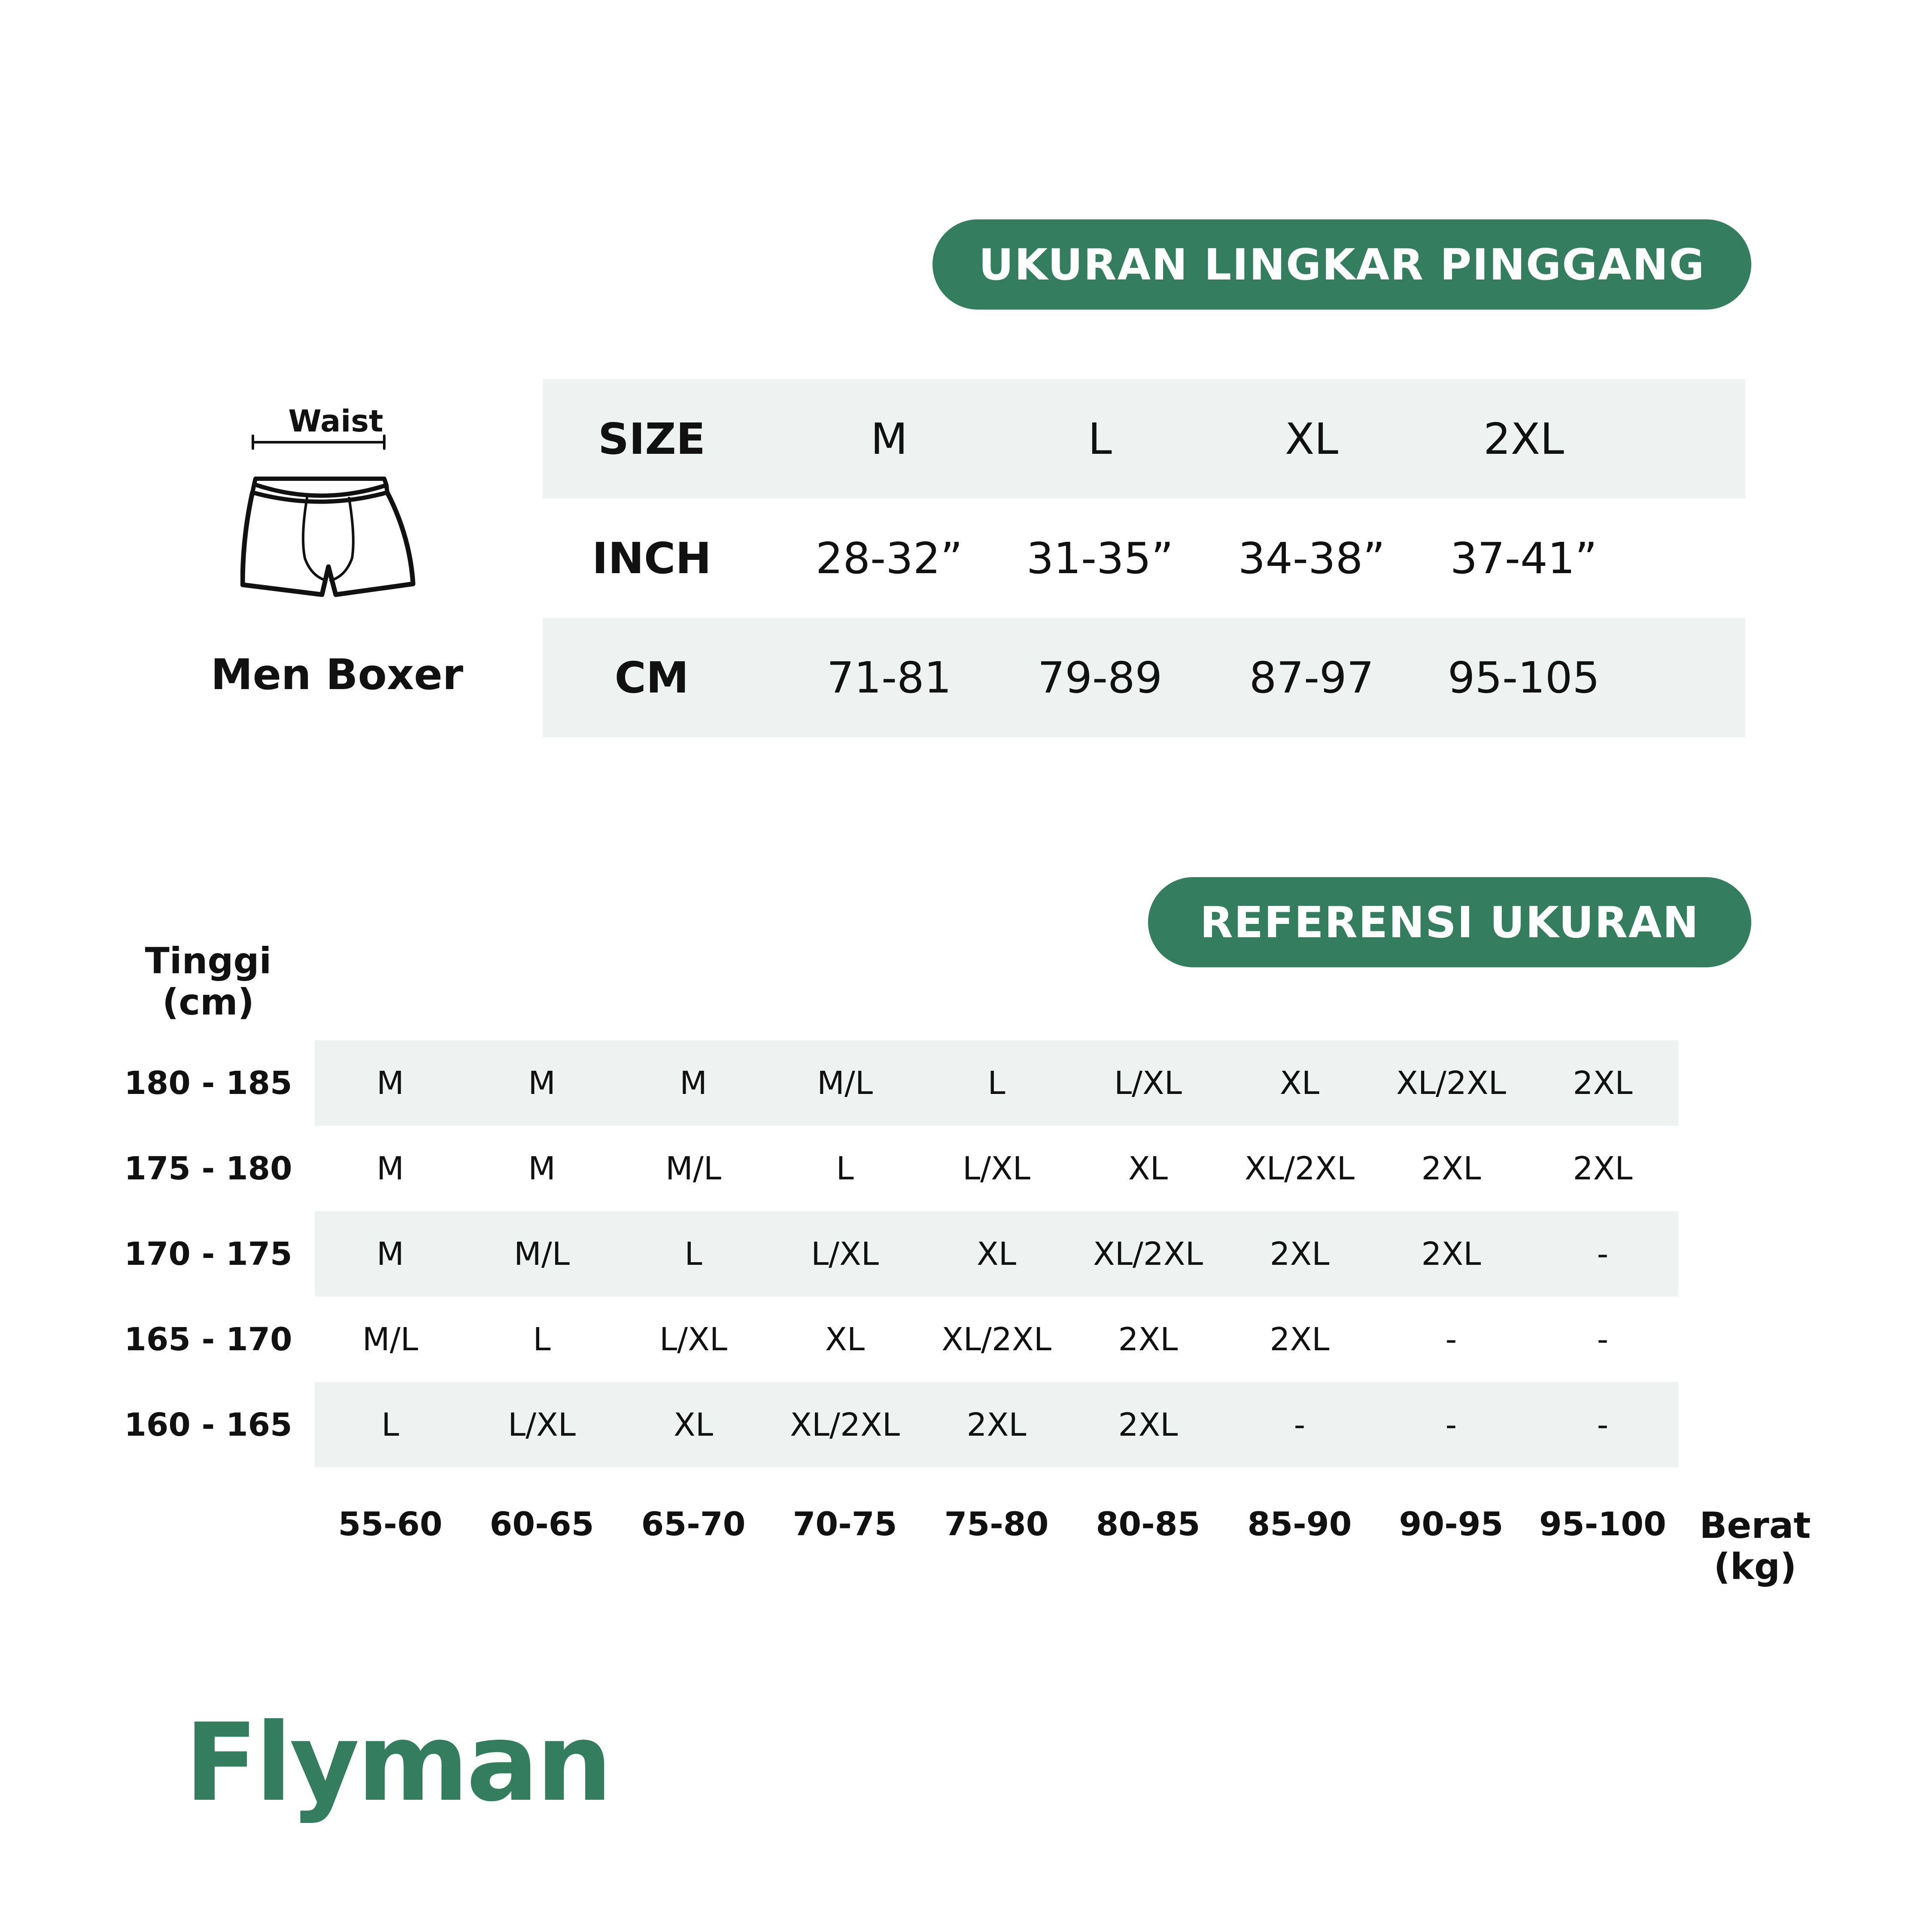 This screenshot has width=1932, height=1932. Describe the element at coordinates (1312, 558) in the screenshot. I see `table-cell: 34-38”` at that location.